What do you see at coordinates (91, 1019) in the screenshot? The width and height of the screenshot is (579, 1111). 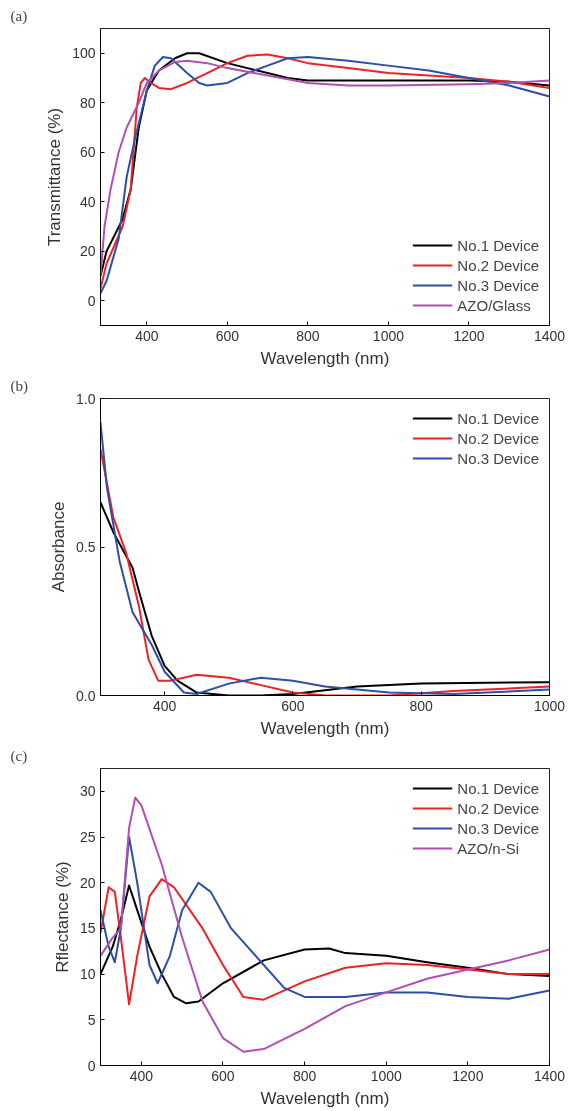 I see `y-tick-label: 5` at bounding box center [91, 1019].